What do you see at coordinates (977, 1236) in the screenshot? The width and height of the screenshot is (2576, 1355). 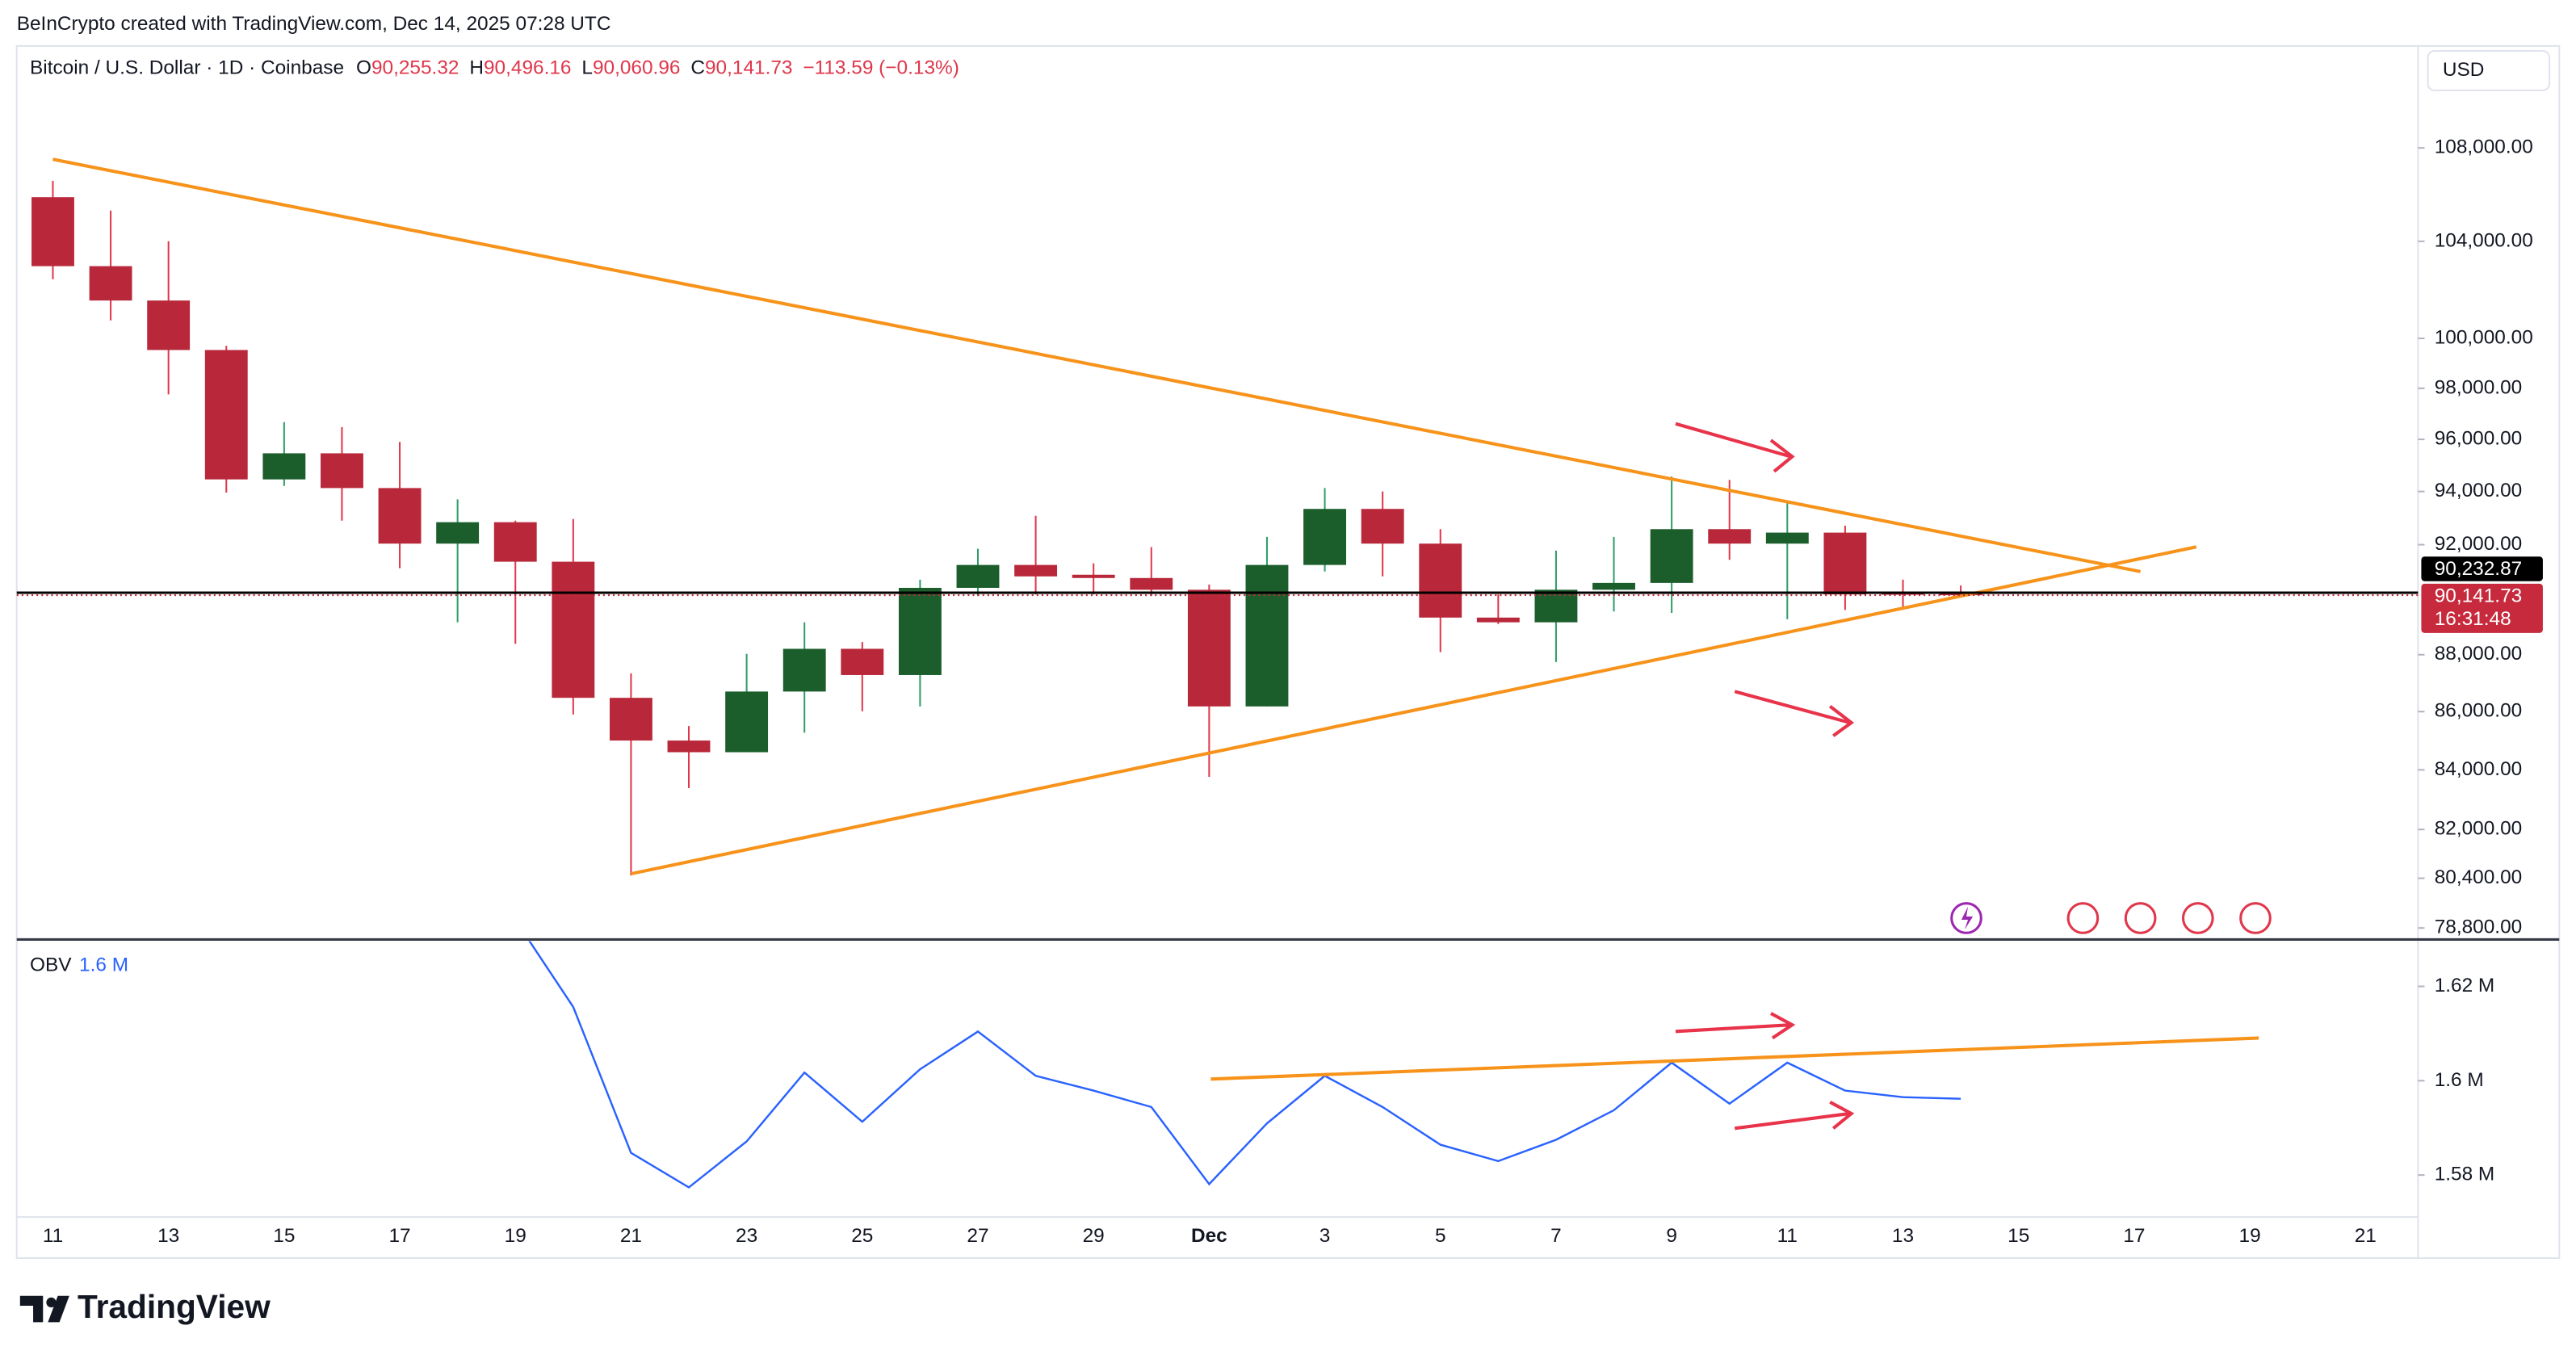 I see `x-tick-label: 27` at bounding box center [977, 1236].